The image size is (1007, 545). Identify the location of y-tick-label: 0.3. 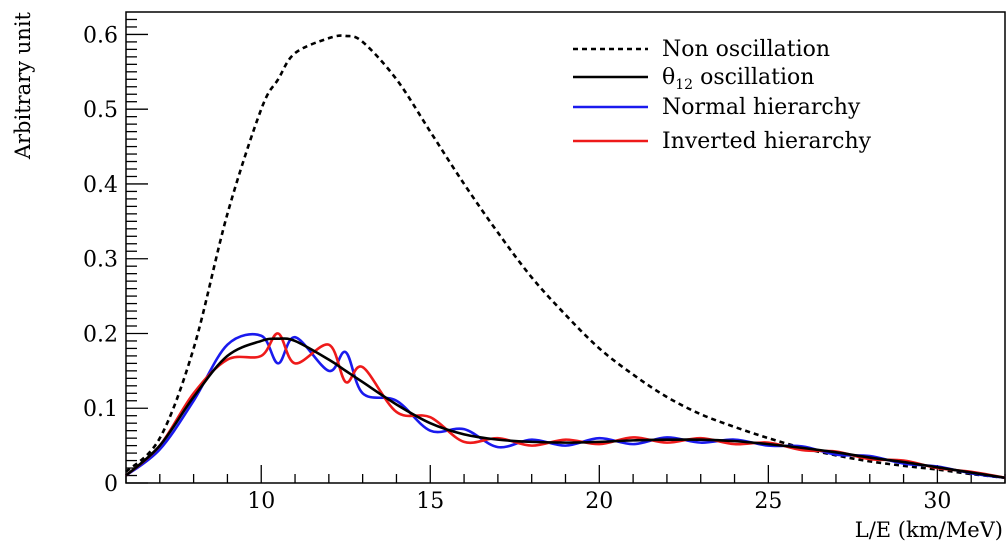
(100, 260).